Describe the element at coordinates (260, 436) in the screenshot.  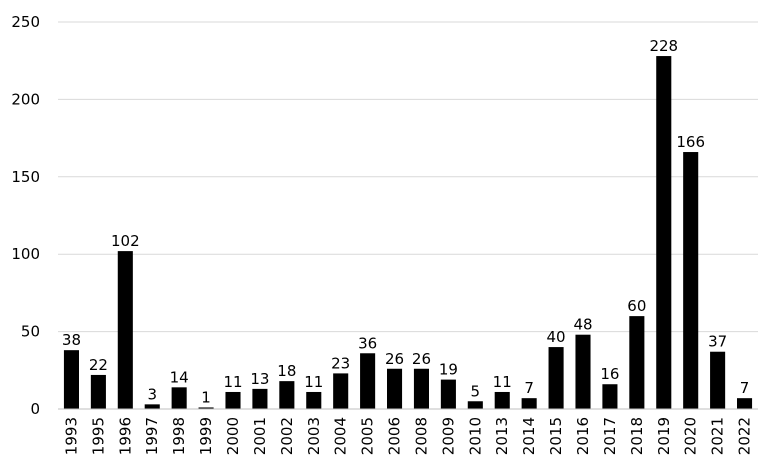
I see `x-tick-label-2001: 2001` at that location.